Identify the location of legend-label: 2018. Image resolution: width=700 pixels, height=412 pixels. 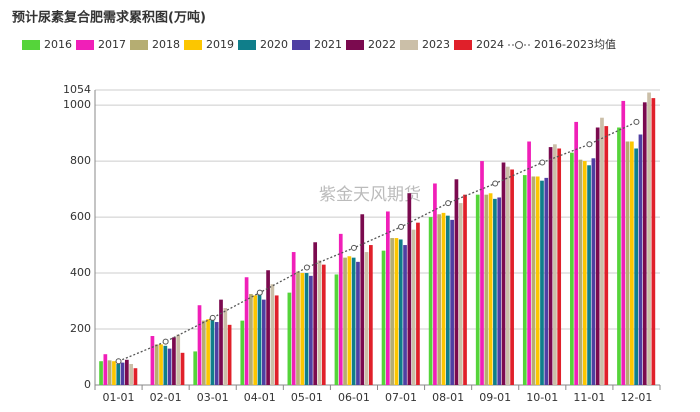
(166, 44).